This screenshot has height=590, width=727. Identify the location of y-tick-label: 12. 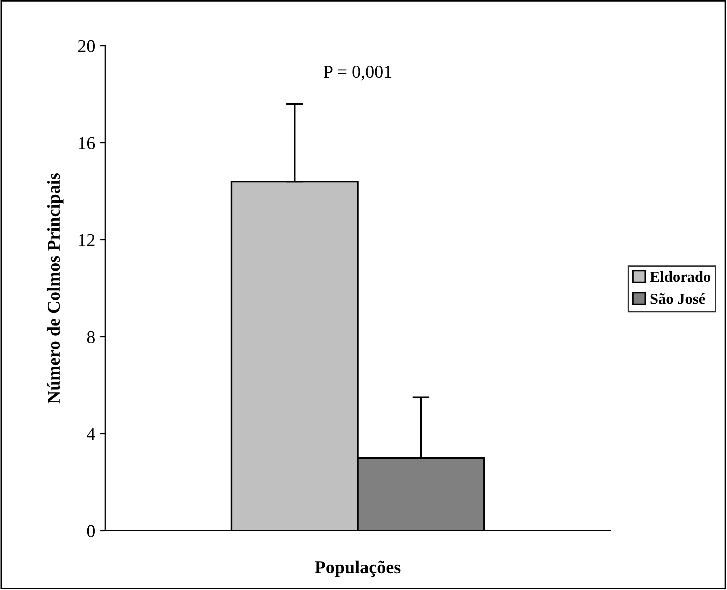
(87, 240).